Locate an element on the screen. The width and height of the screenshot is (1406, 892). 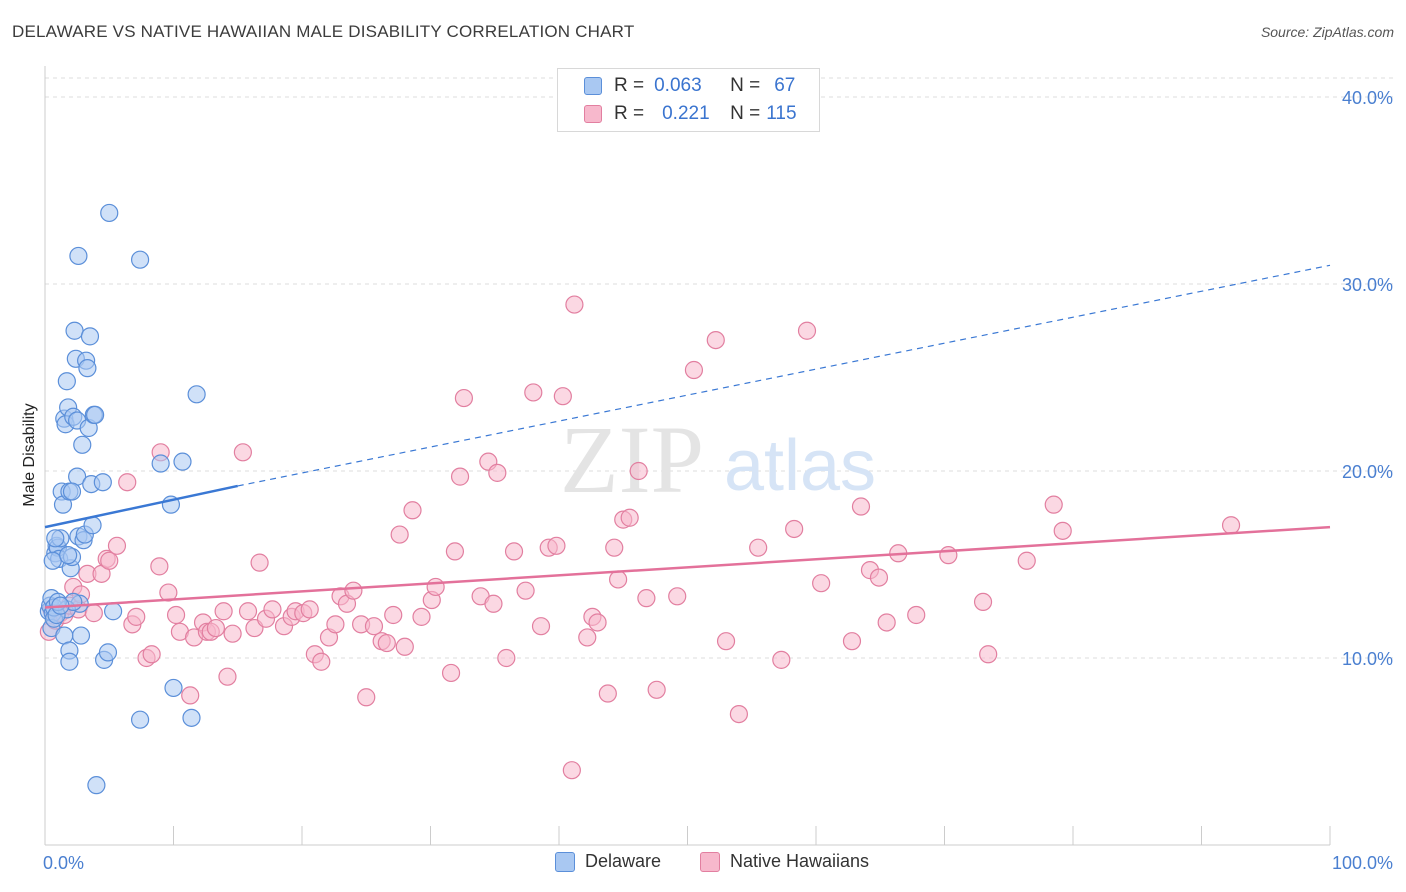
delaware-legend-swatch is located at coordinates (565, 861).